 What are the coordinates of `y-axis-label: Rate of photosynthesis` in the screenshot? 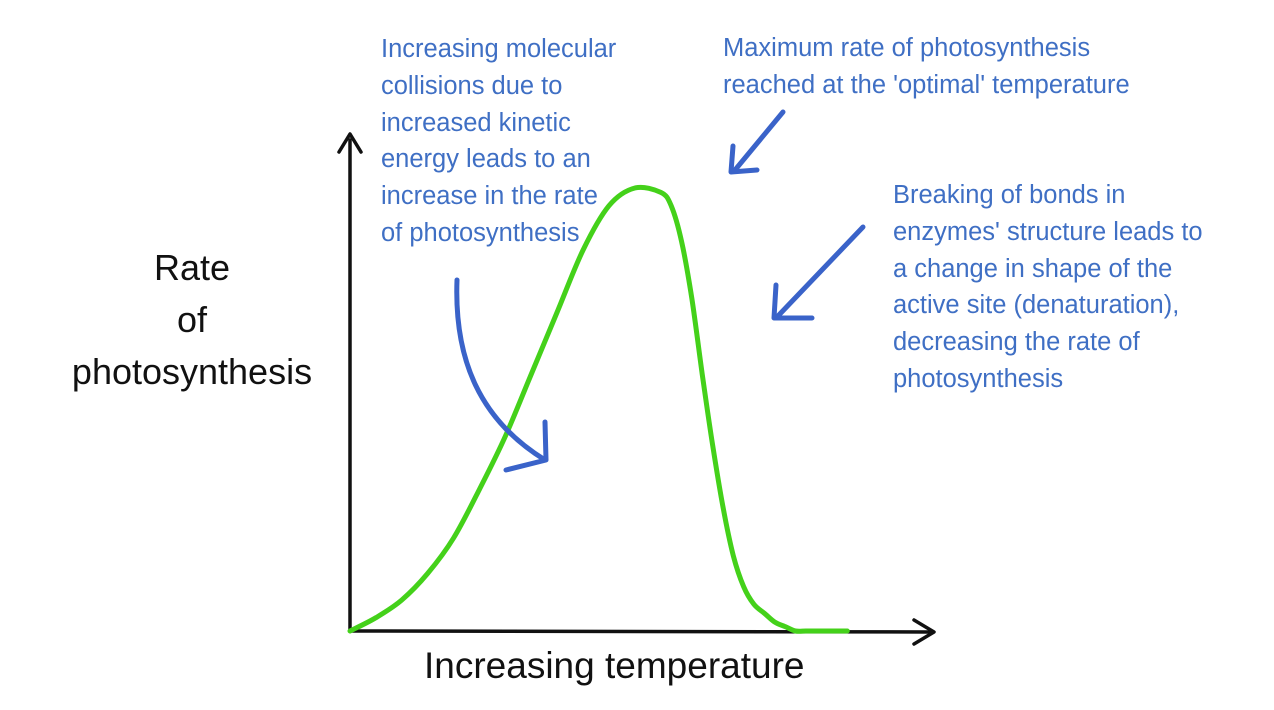 It's located at (192, 320).